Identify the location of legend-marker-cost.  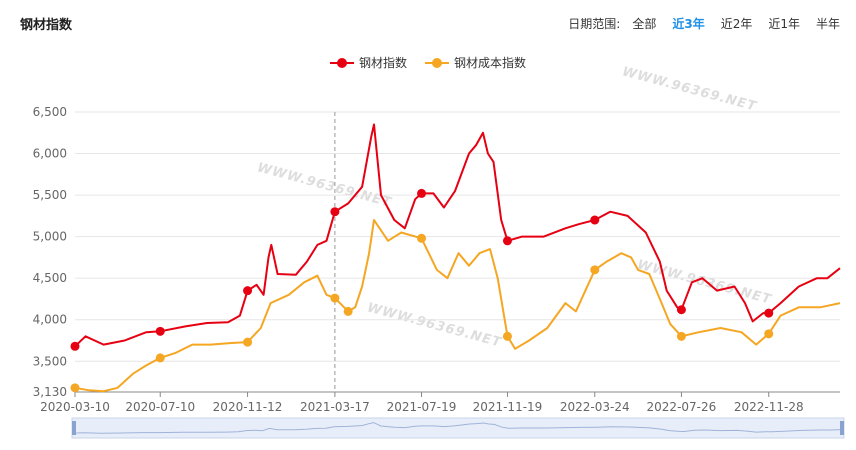
(437, 62).